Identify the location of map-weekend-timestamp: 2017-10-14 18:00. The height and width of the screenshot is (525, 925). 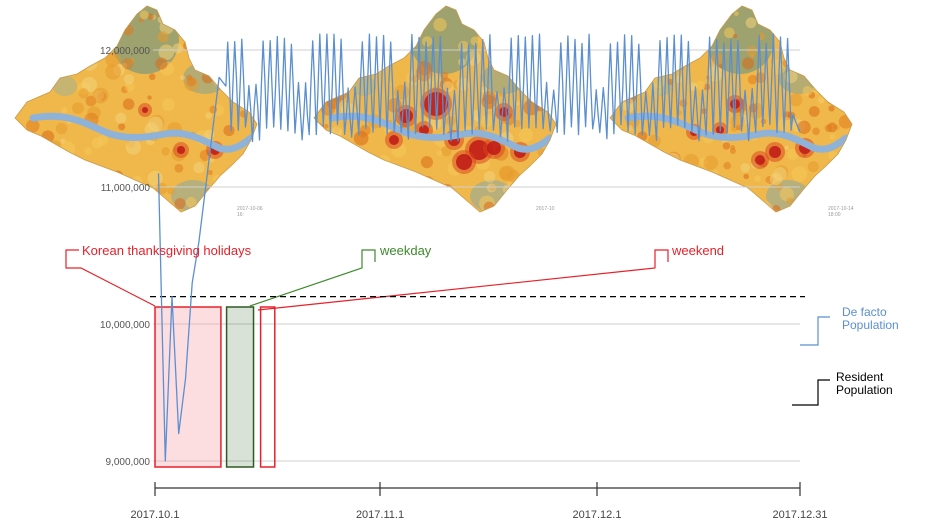
(841, 212).